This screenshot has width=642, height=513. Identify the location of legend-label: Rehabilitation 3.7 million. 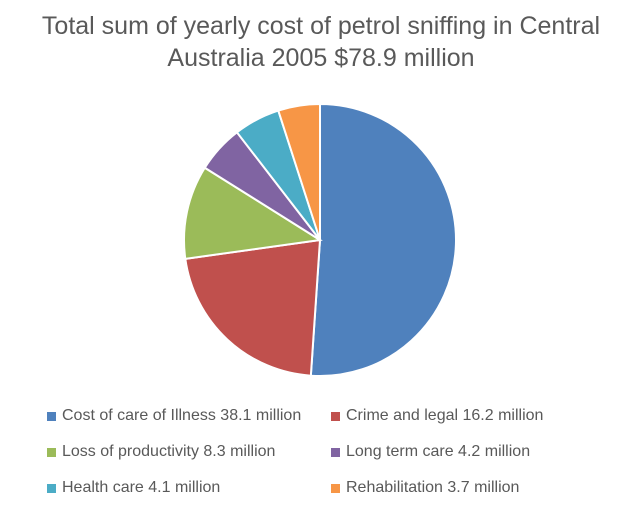
(433, 487).